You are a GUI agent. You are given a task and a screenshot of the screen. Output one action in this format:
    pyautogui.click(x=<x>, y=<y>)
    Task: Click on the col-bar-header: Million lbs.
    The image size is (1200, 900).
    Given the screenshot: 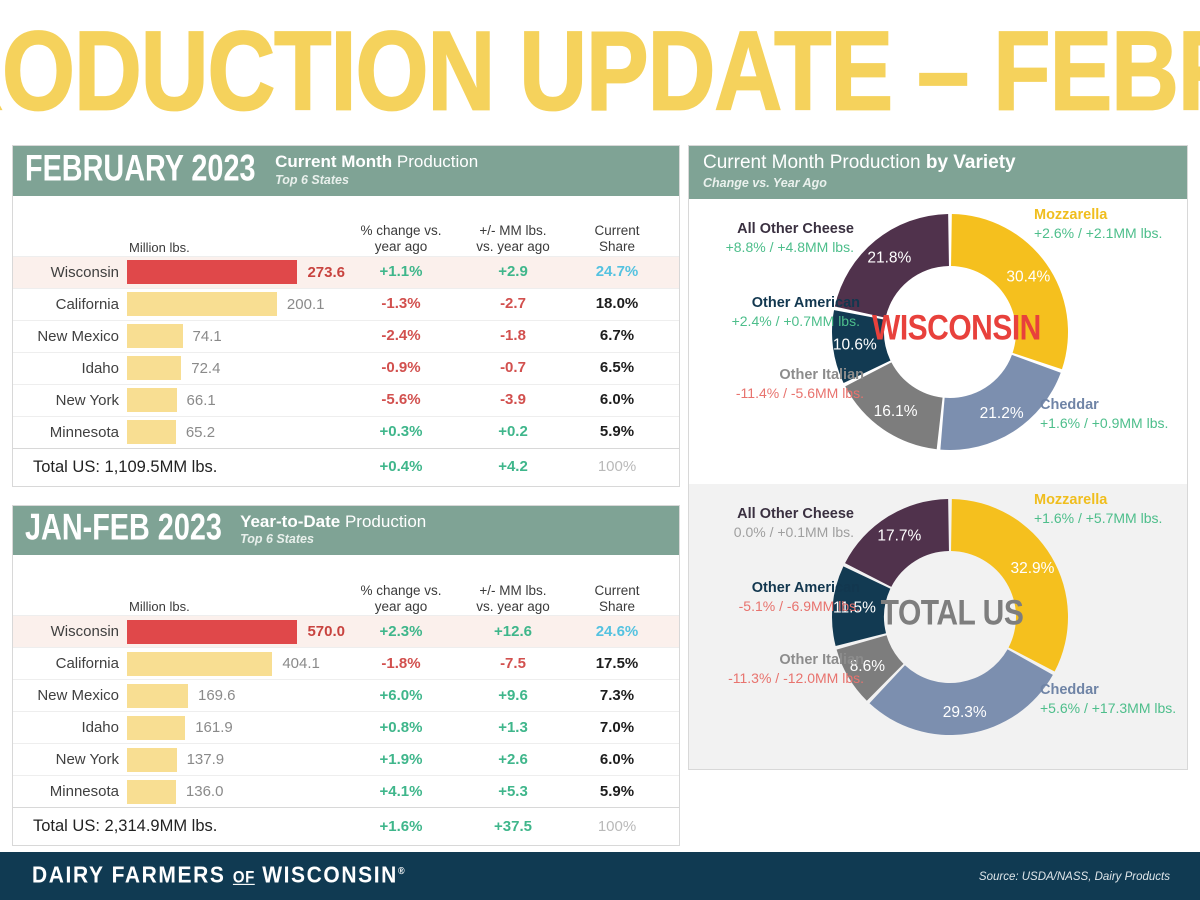 What is the action you would take?
    pyautogui.click(x=236, y=248)
    